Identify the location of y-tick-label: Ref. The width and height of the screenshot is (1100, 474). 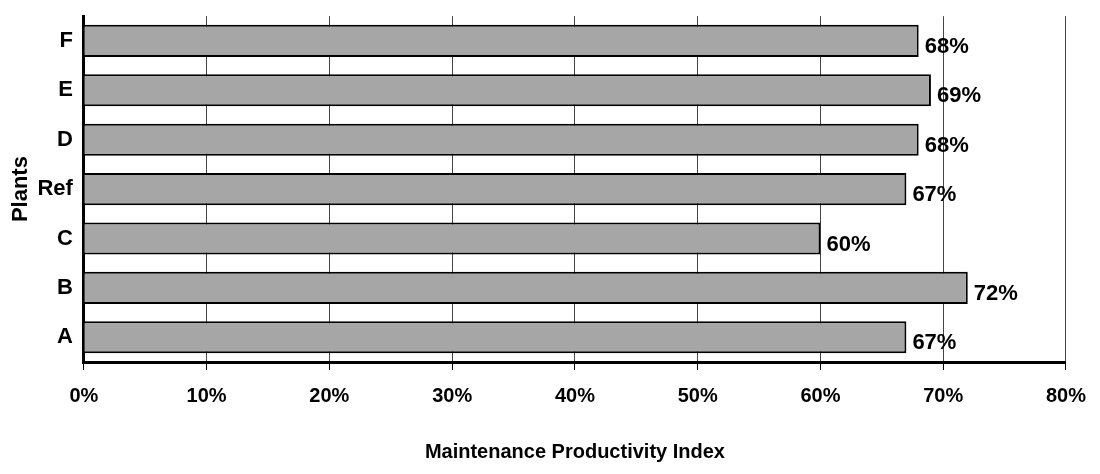
(55, 188).